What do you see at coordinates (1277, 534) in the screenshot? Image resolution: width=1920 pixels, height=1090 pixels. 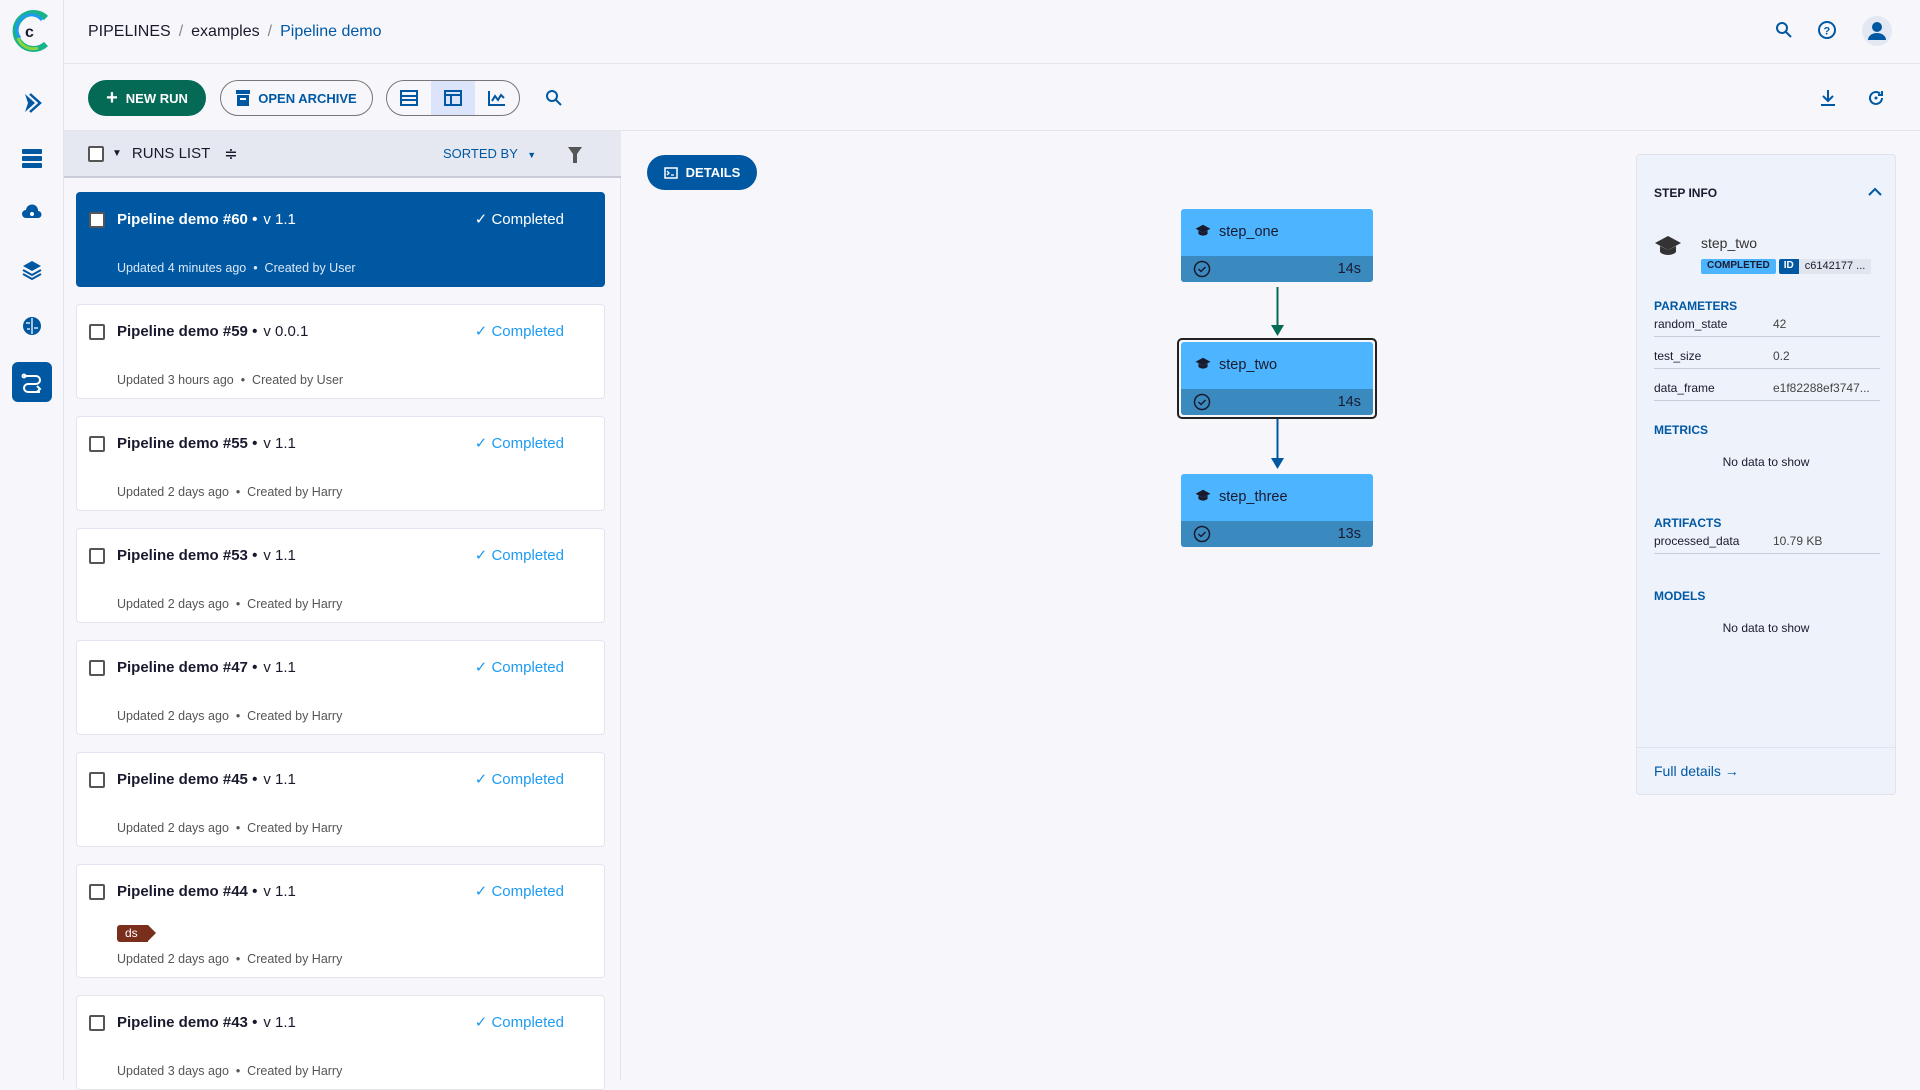 I see `step-status-bar: 13s` at bounding box center [1277, 534].